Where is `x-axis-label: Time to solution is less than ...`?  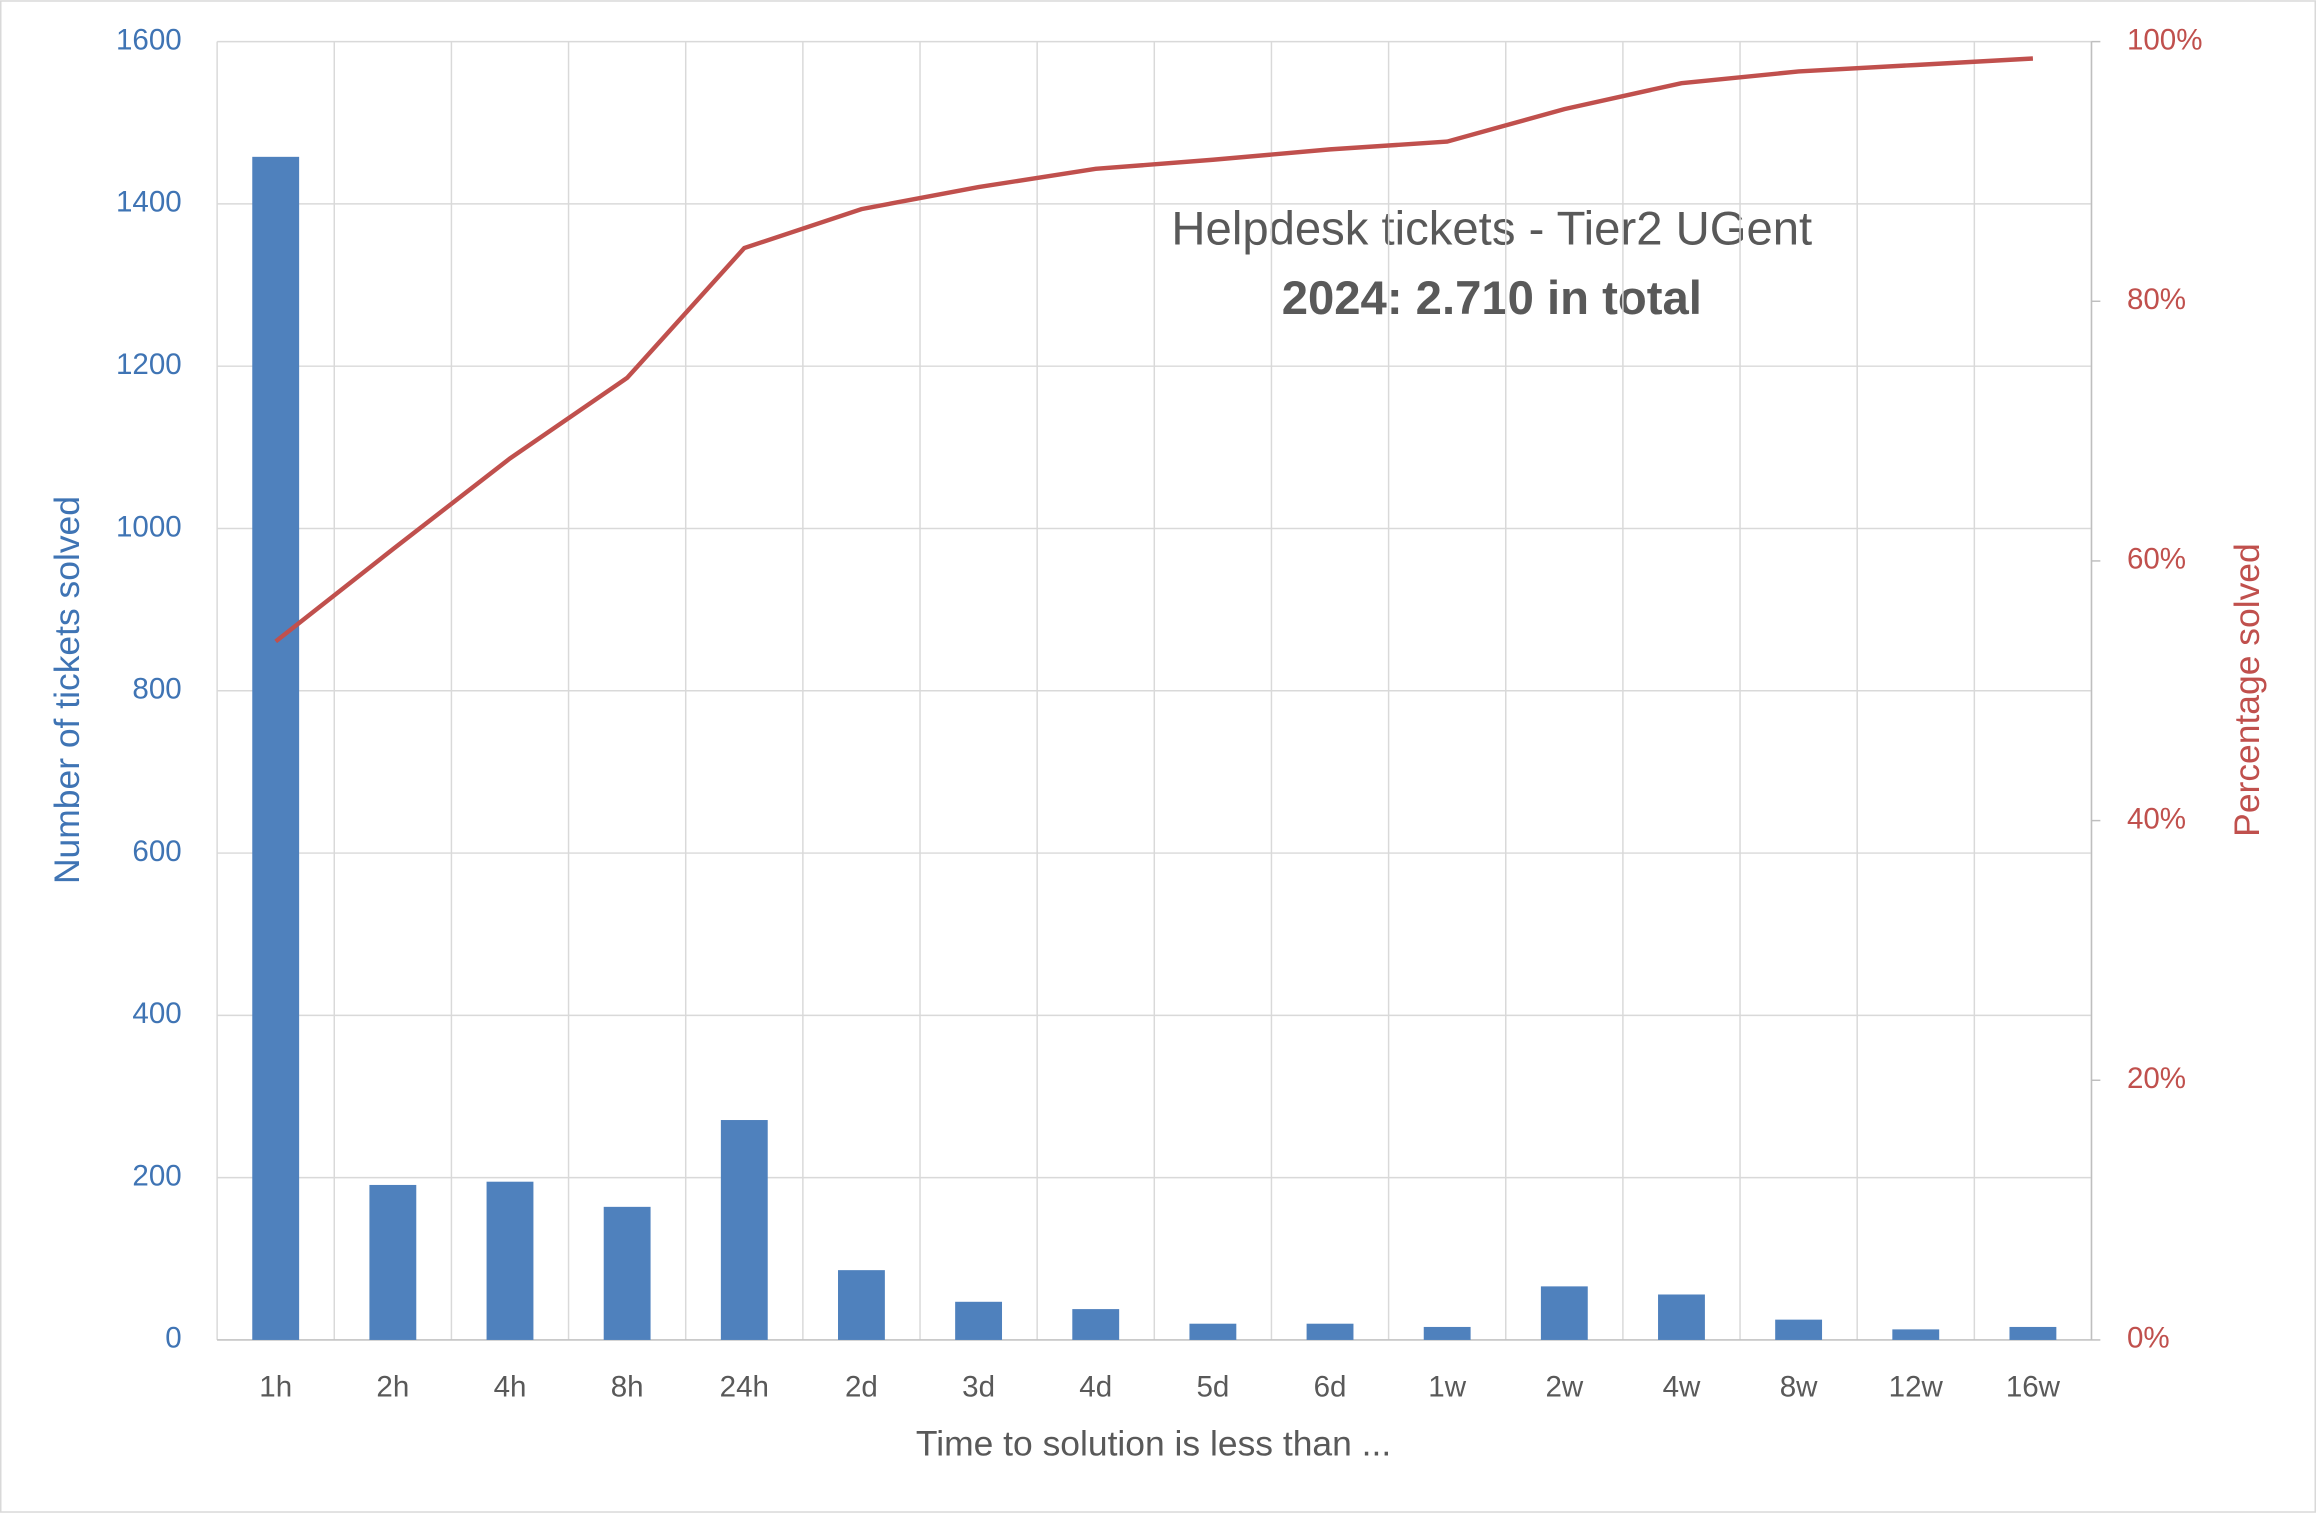 x-axis-label: Time to solution is less than ... is located at coordinates (1153, 1444).